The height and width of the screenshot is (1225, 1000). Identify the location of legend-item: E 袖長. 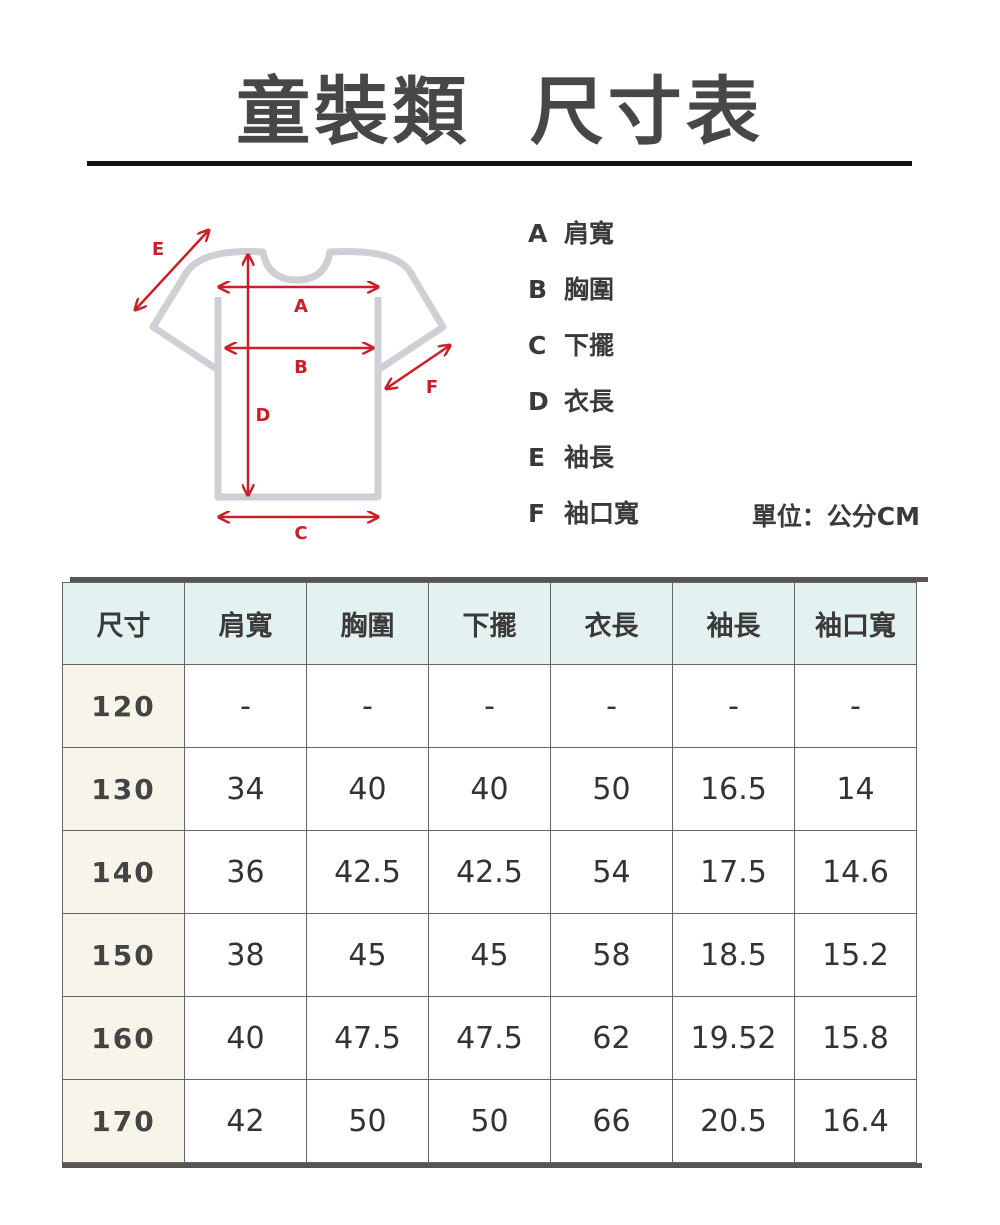
(571, 457).